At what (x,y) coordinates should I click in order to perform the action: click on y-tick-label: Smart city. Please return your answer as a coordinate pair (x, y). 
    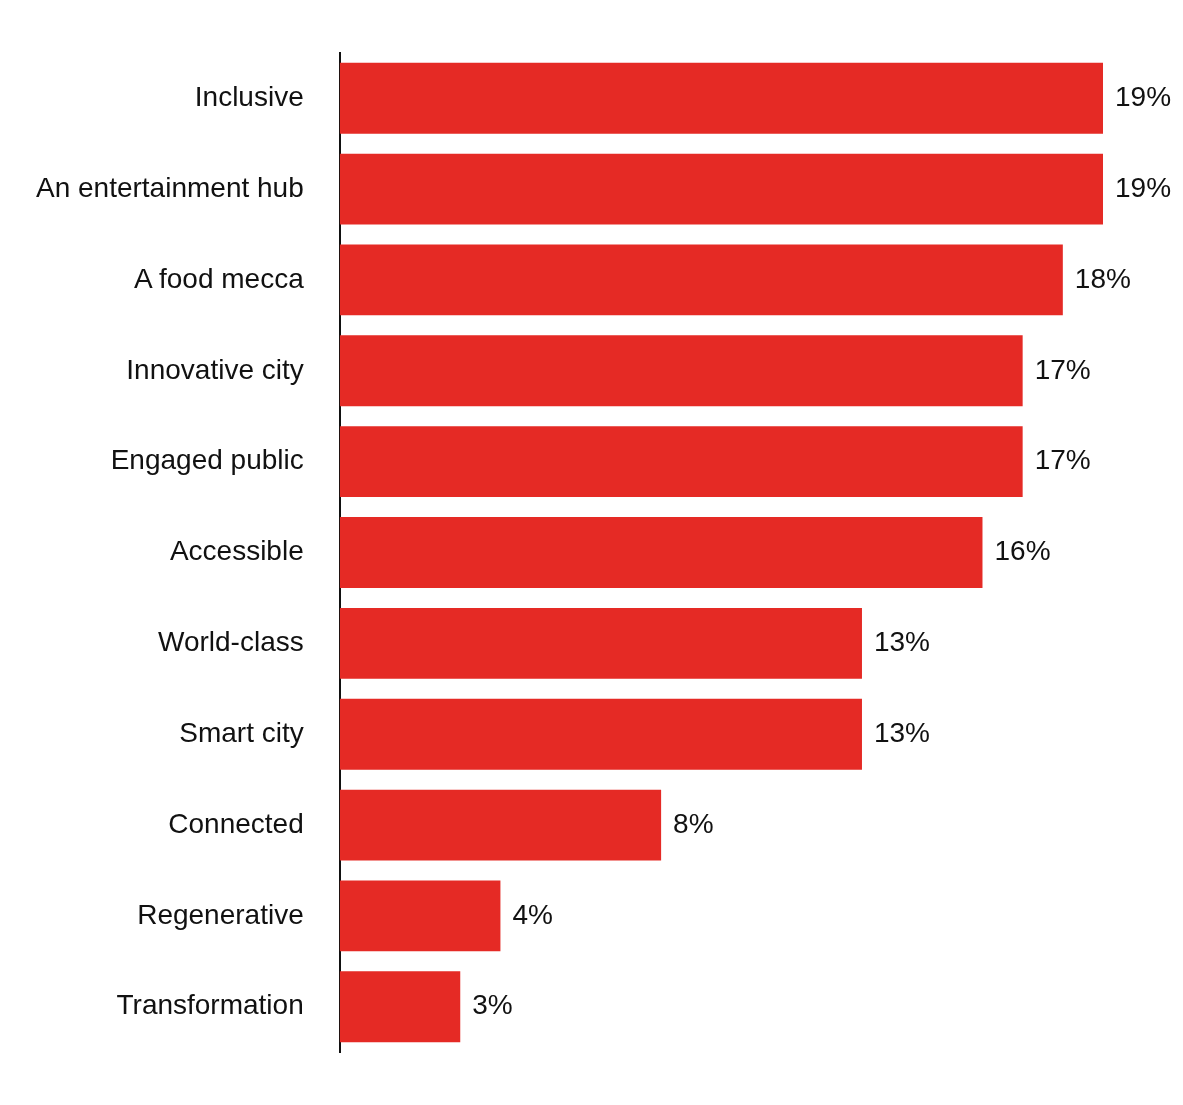
    Looking at the image, I should click on (241, 732).